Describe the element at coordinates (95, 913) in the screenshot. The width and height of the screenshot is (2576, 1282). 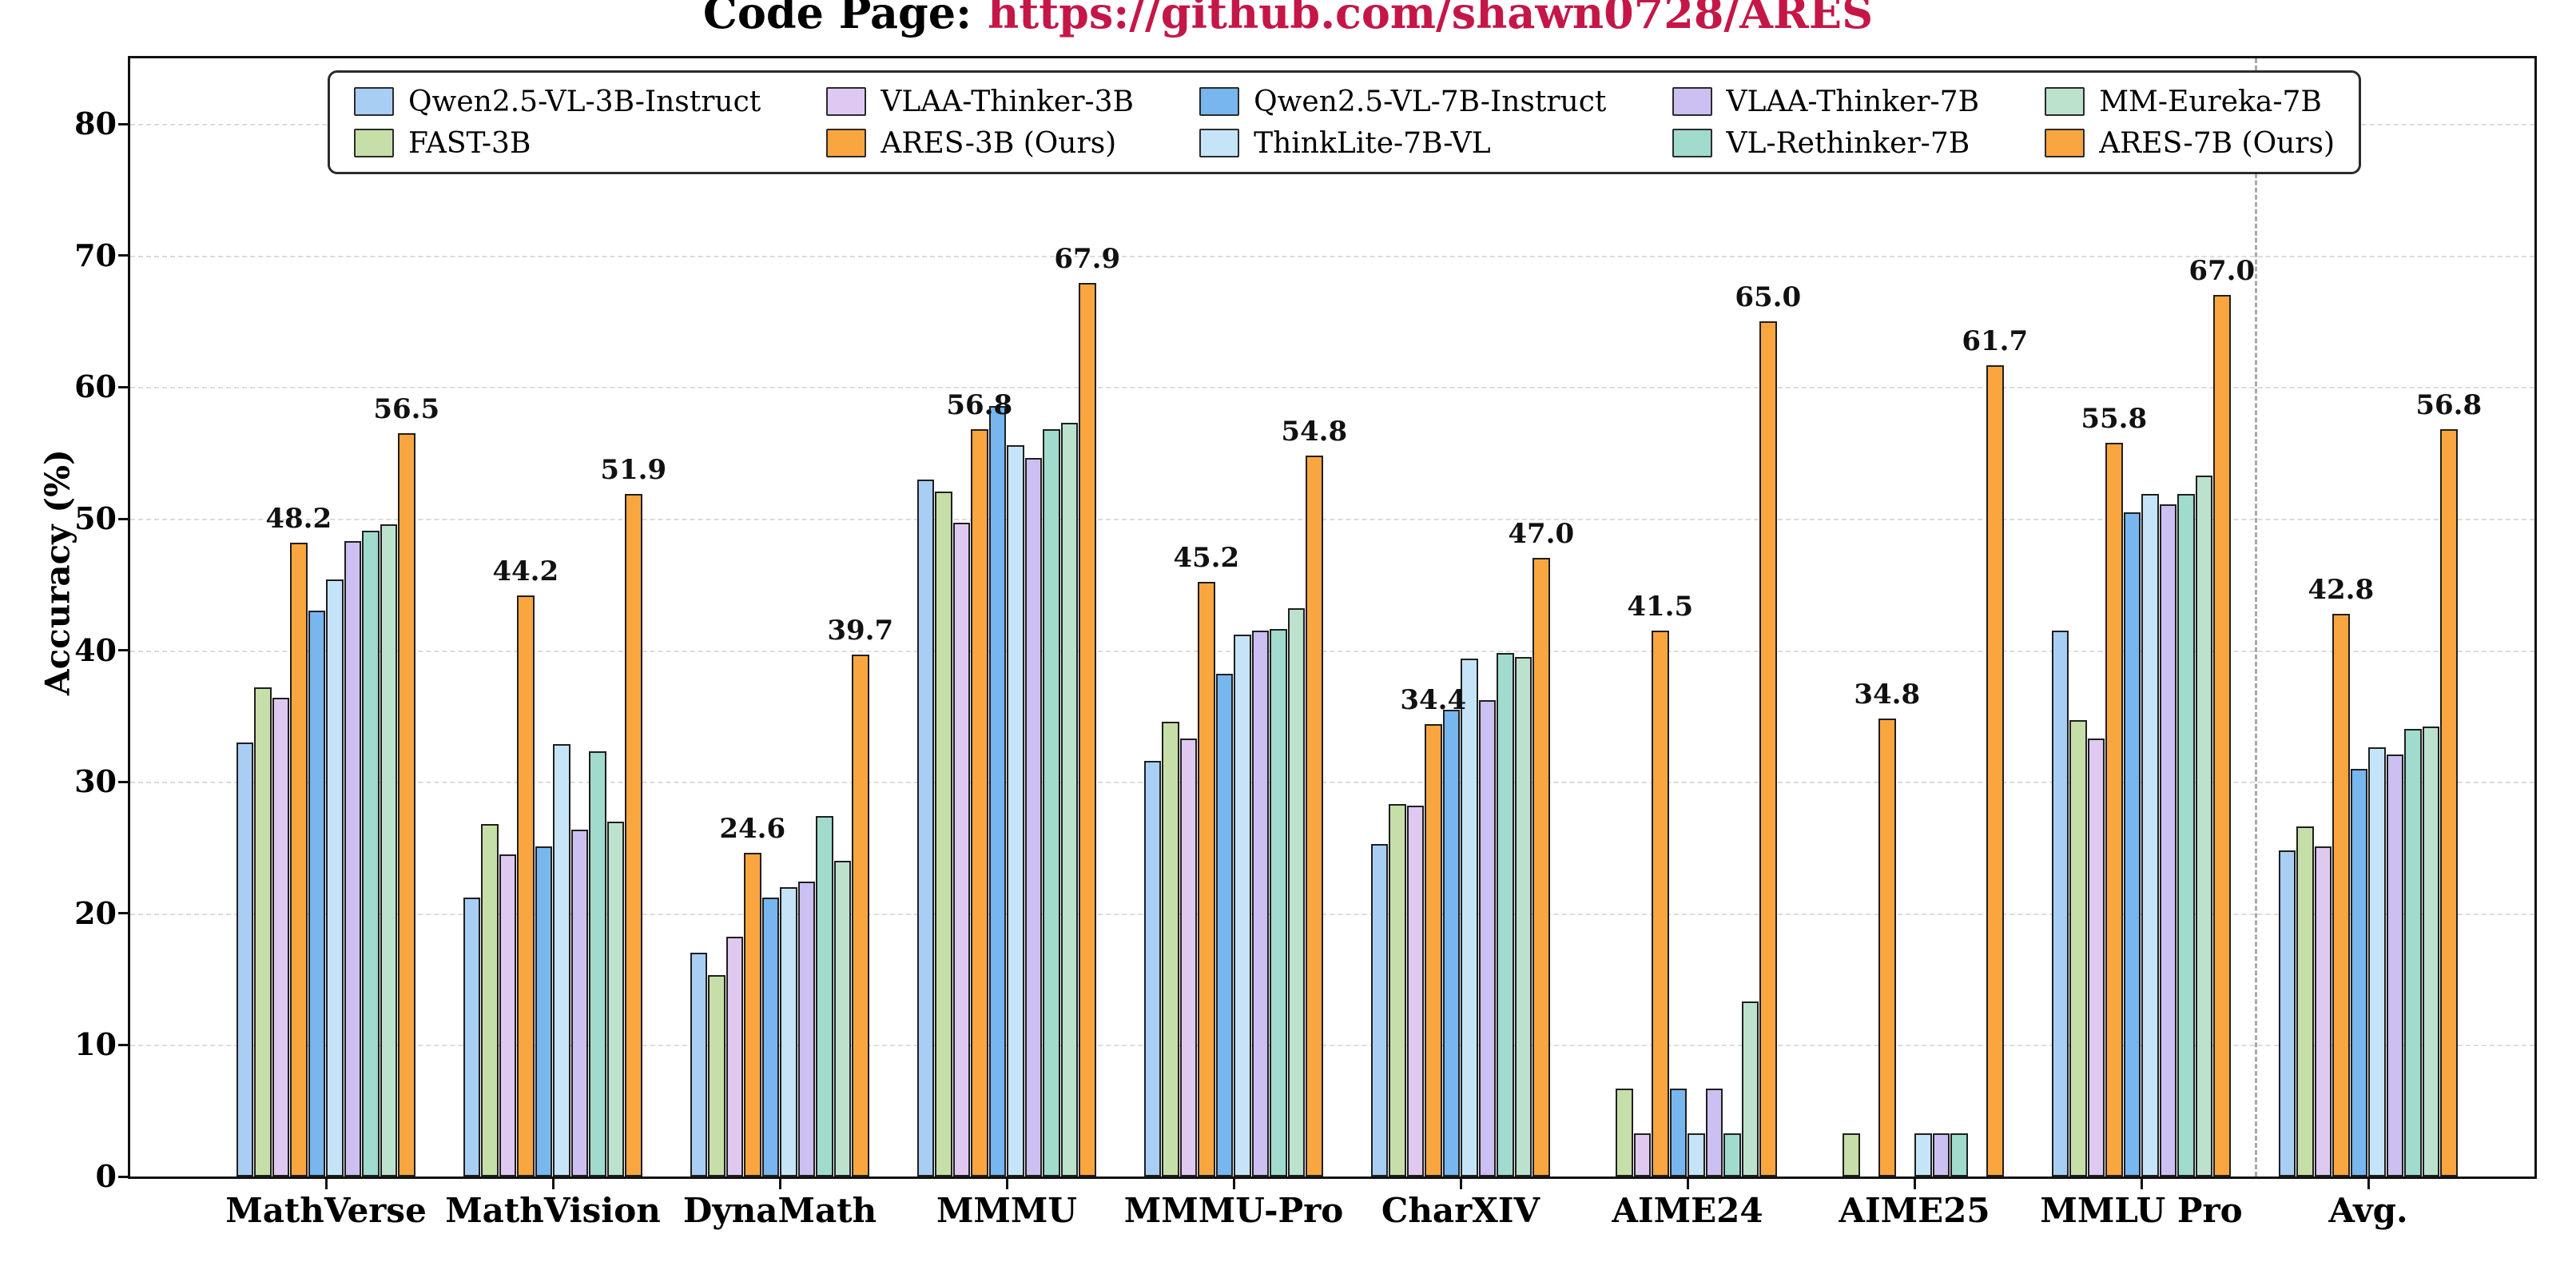
I see `y-tick-label: 20` at that location.